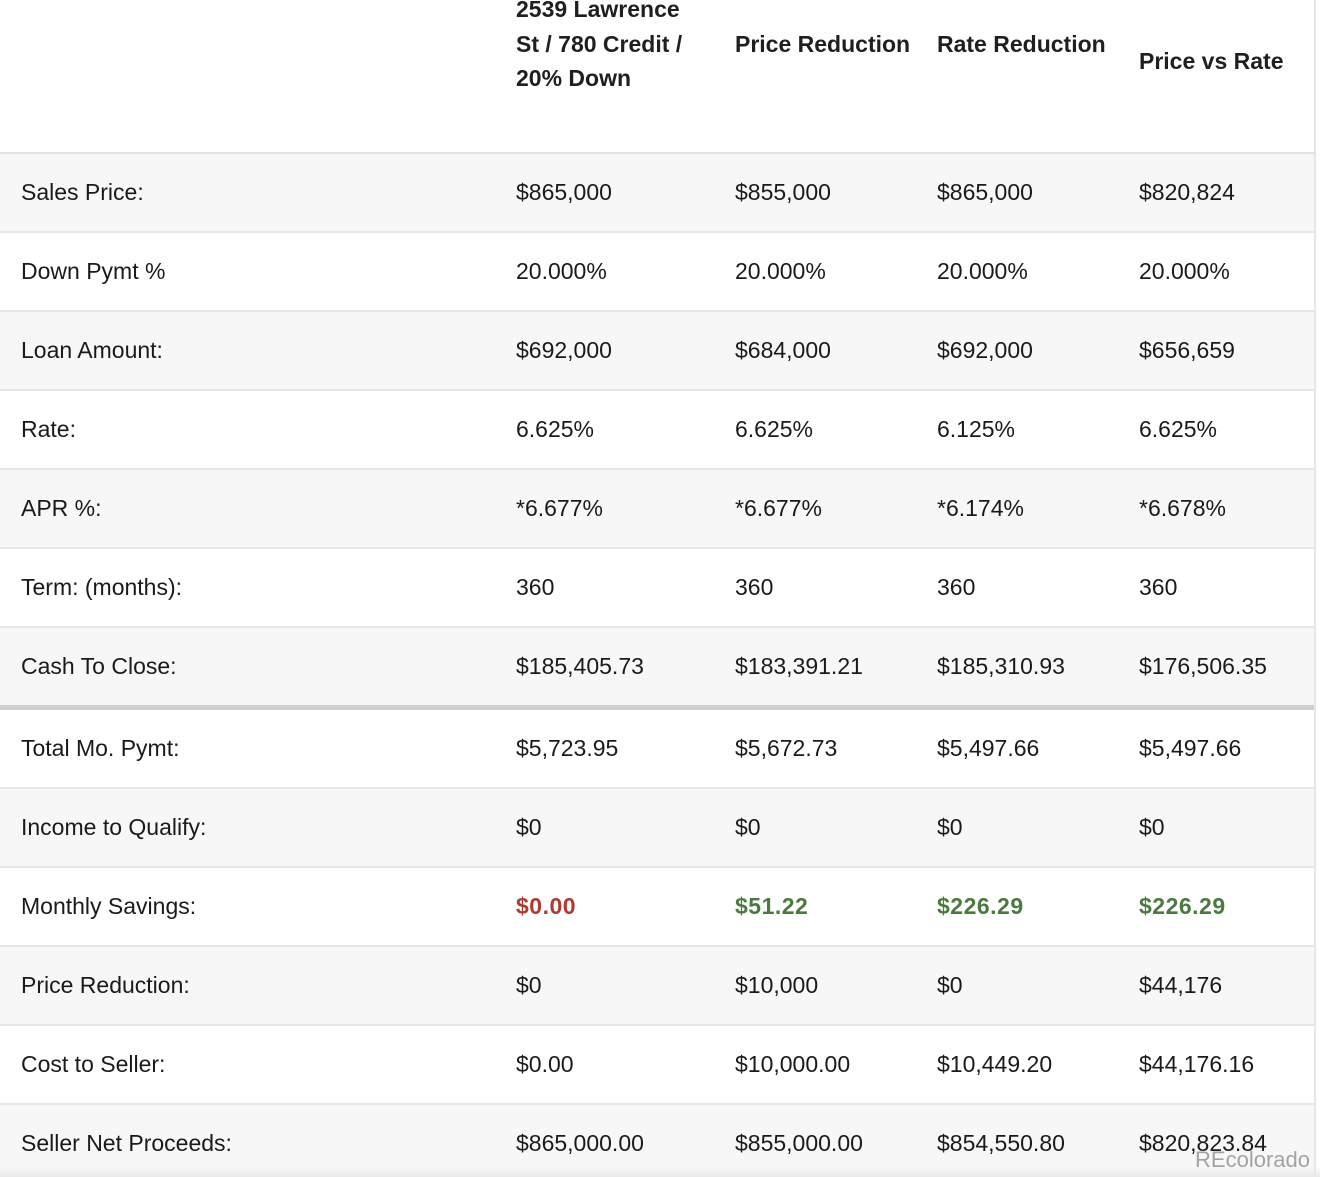  Describe the element at coordinates (599, 45) in the screenshot. I see `header-scenario-base: 2539 Lawrence St / 780 Credit / 20% Down` at that location.